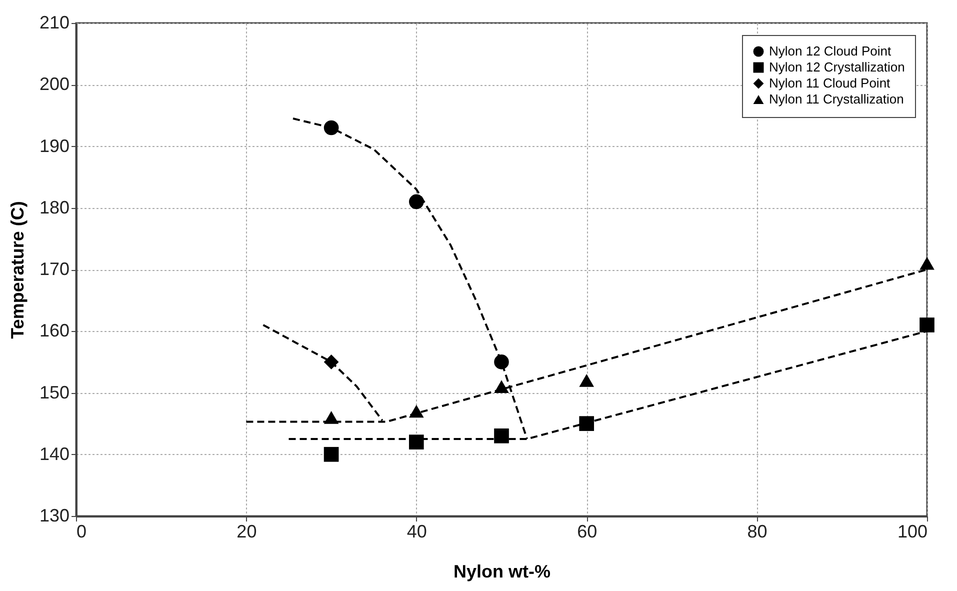 The height and width of the screenshot is (591, 957). I want to click on x-tick-label: 20, so click(246, 532).